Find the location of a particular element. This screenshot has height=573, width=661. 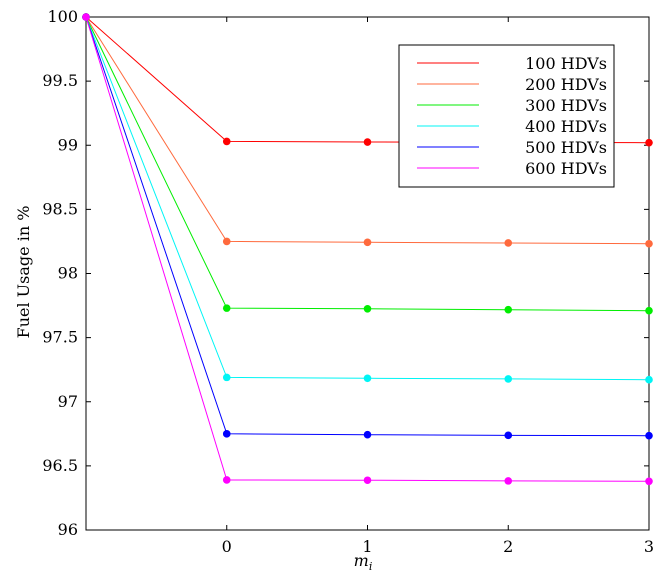

legend-box is located at coordinates (506, 116).